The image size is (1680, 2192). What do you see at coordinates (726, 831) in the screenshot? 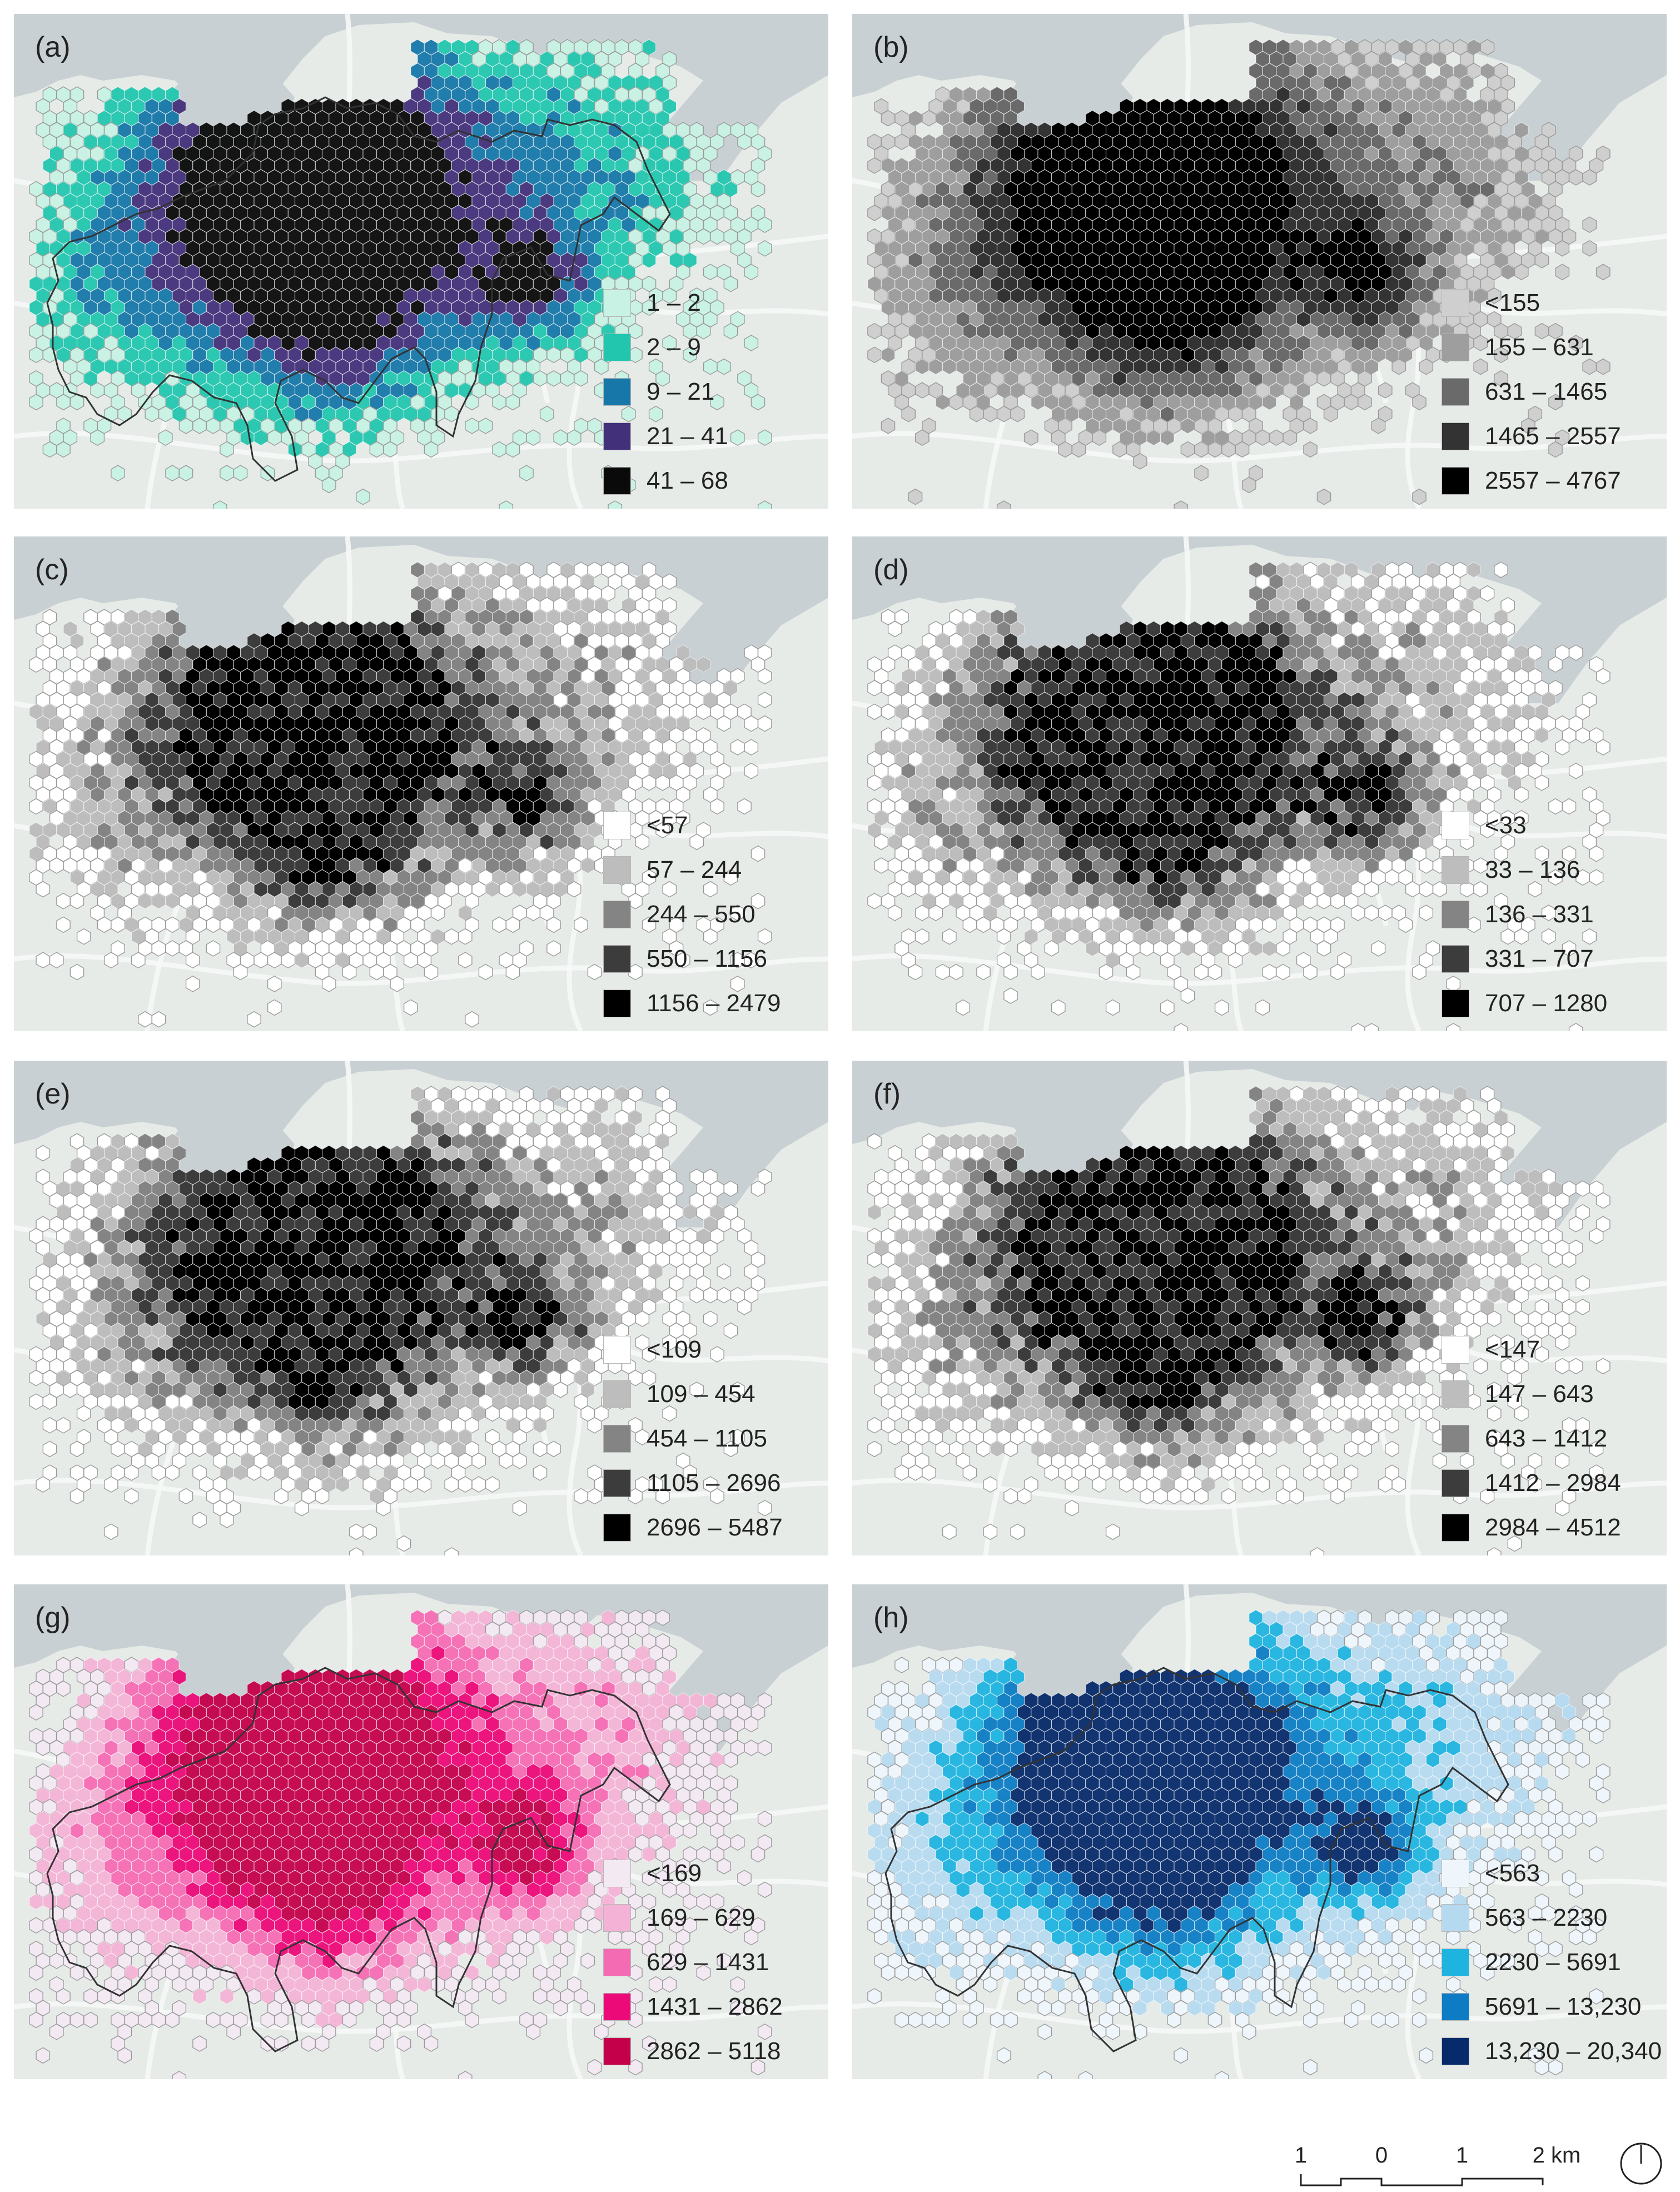
I see `road-line` at bounding box center [726, 831].